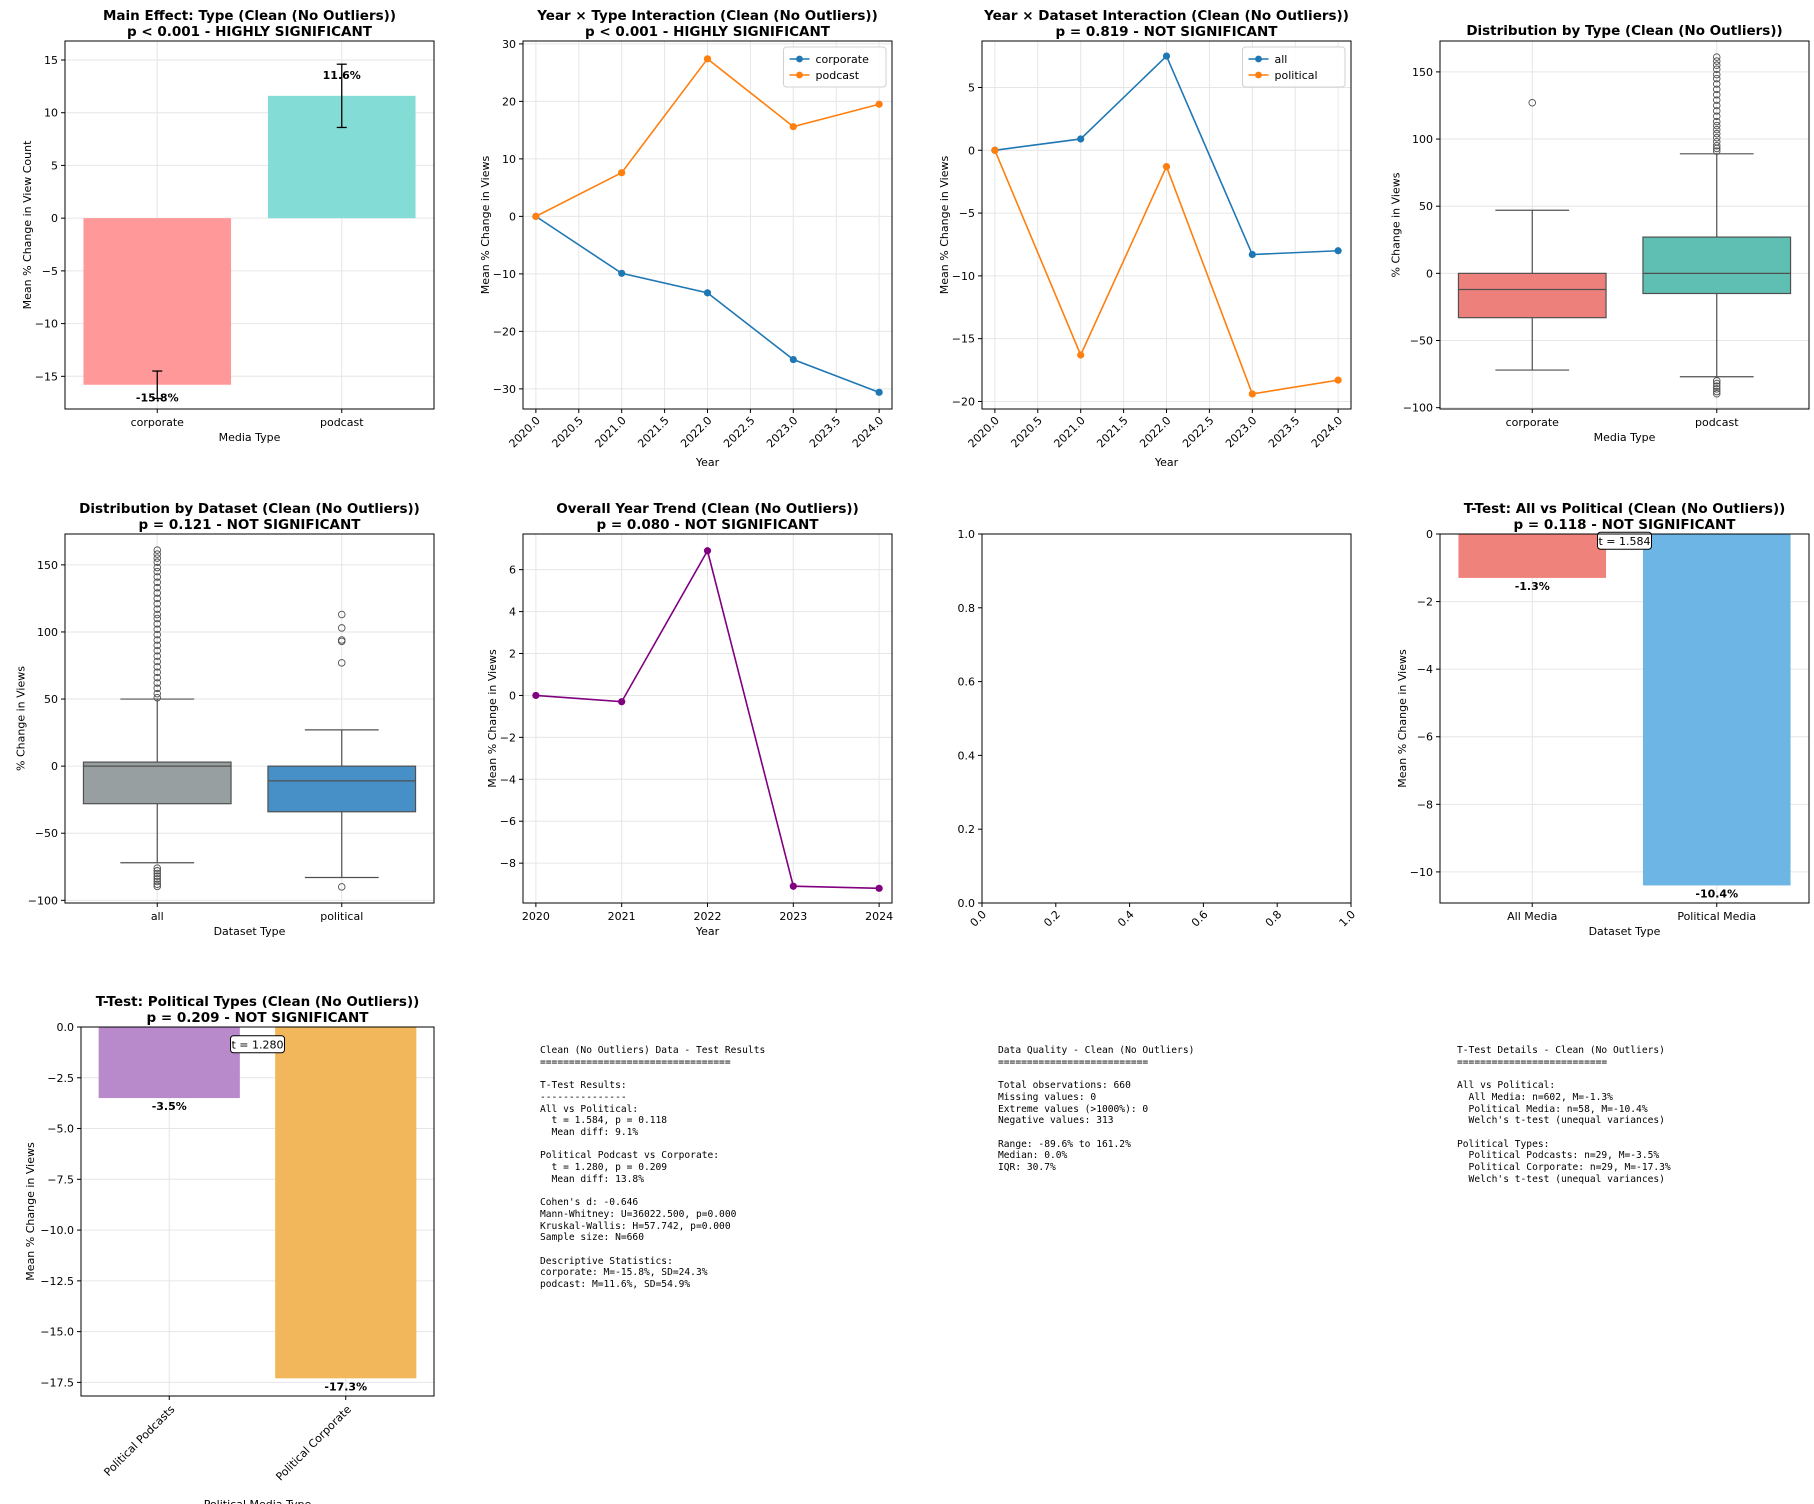 The width and height of the screenshot is (1814, 1504). Describe the element at coordinates (1274, 919) in the screenshot. I see `x-tick-label: 0.8` at that location.